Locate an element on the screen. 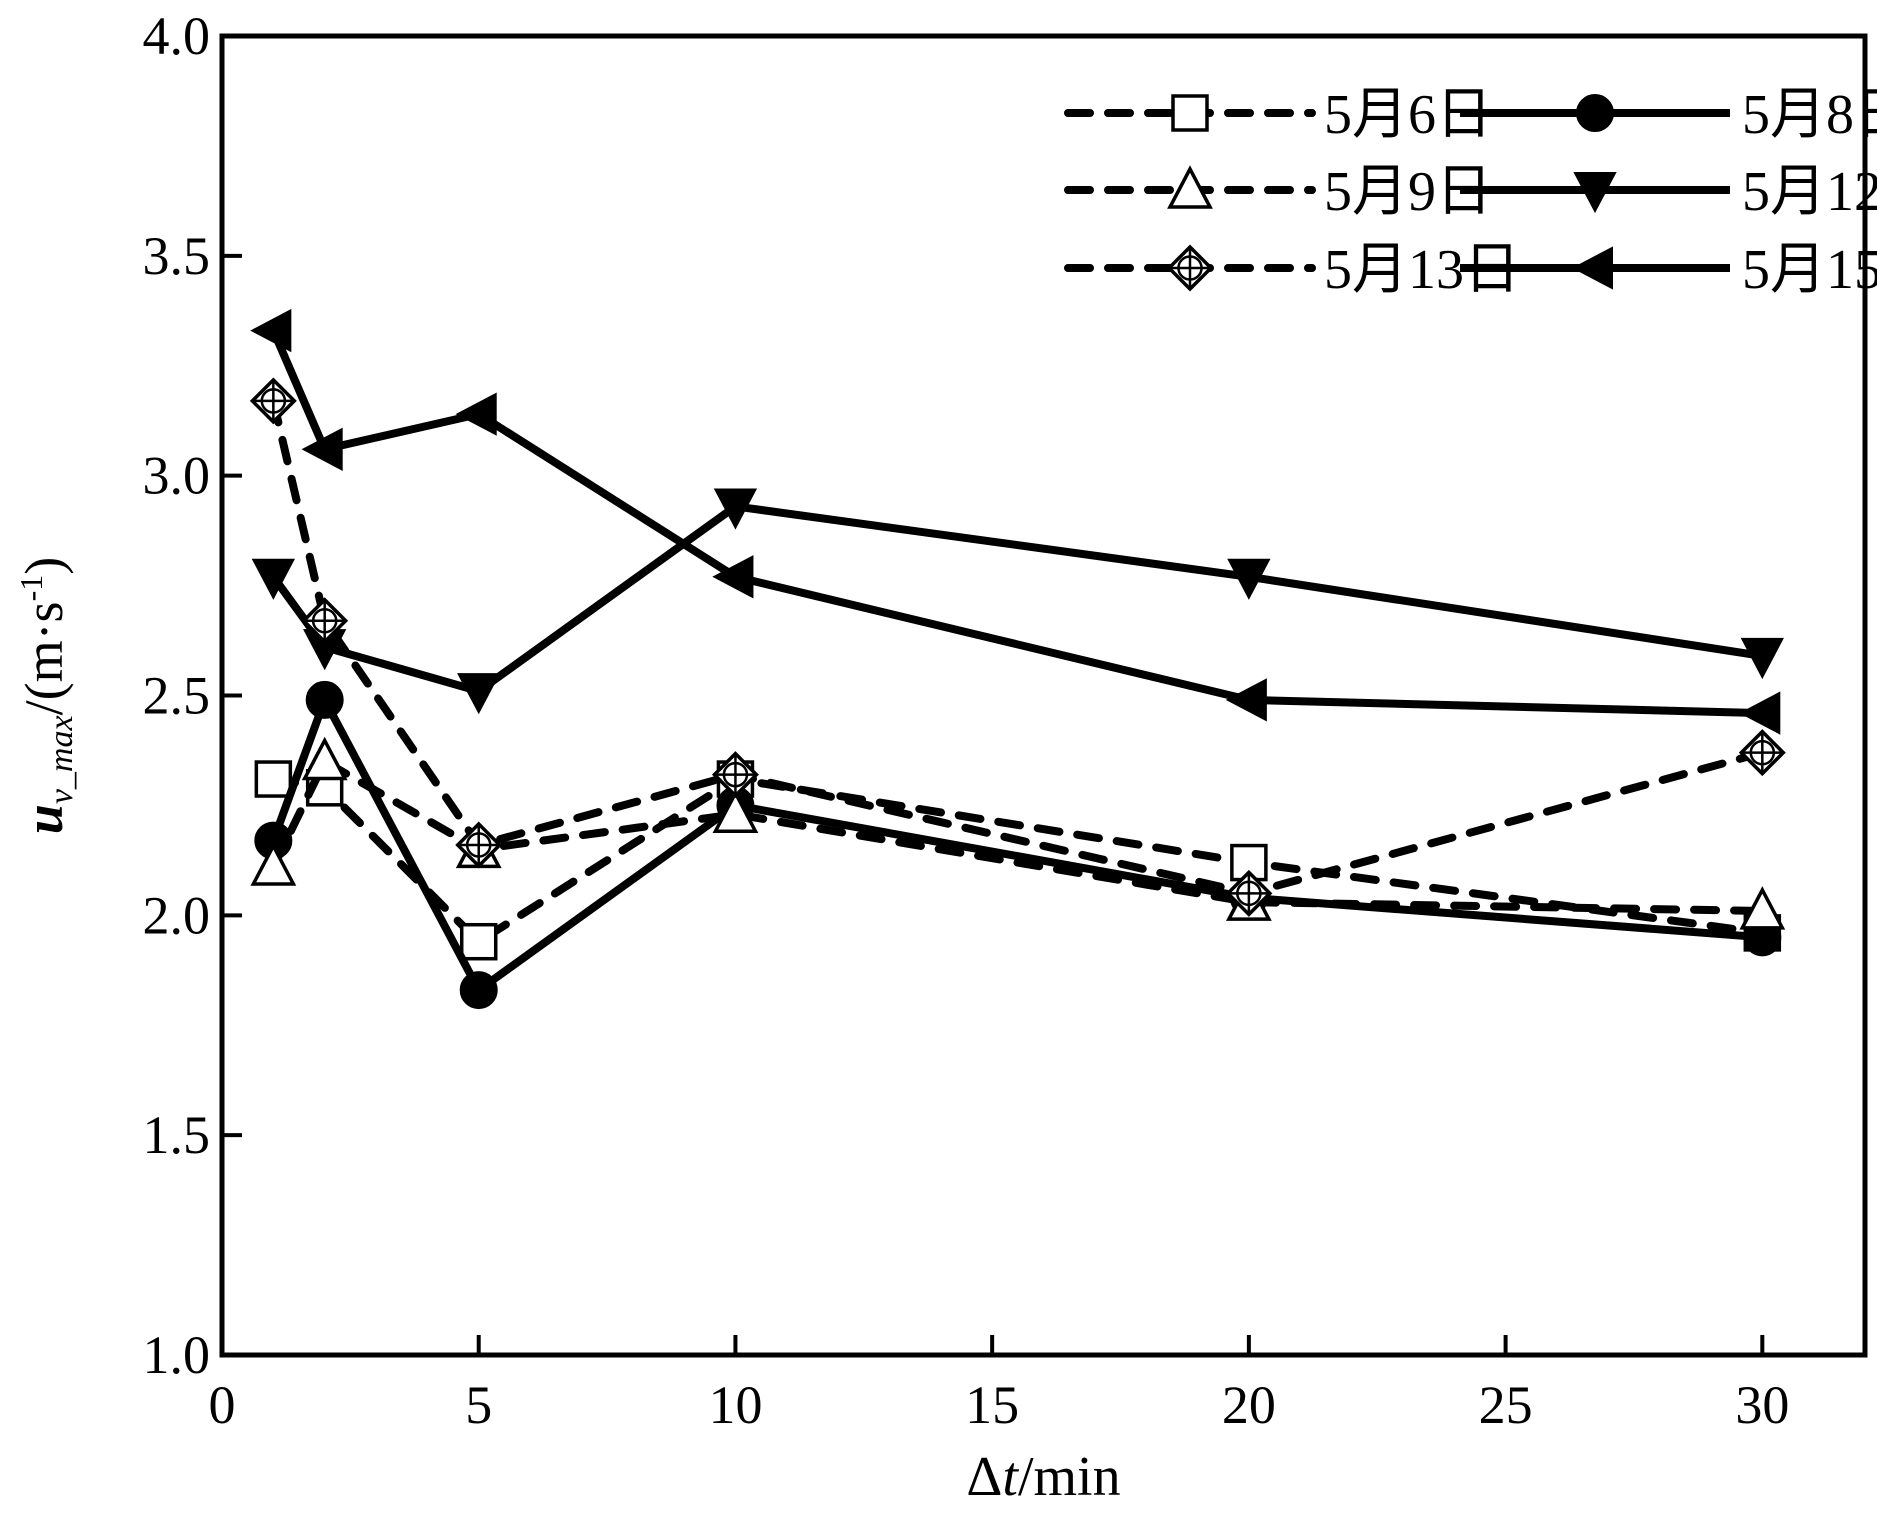 The width and height of the screenshot is (1877, 1520). x-tick-label: 5 is located at coordinates (478, 1405).